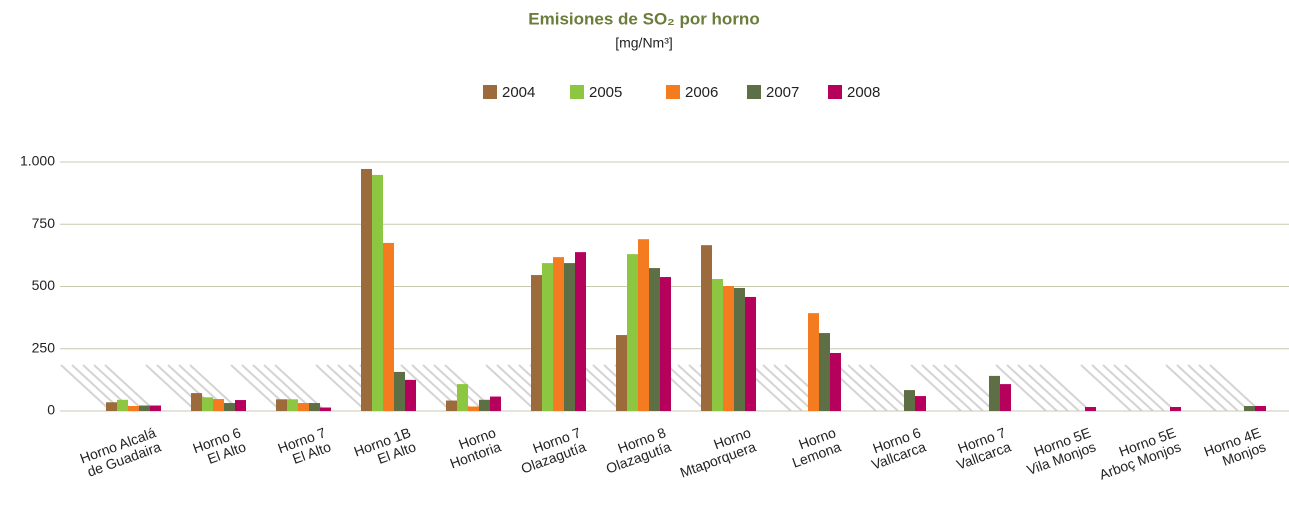 This screenshot has height=514, width=1289. I want to click on x-tick-label: Horno 6El Alto, so click(220, 445).